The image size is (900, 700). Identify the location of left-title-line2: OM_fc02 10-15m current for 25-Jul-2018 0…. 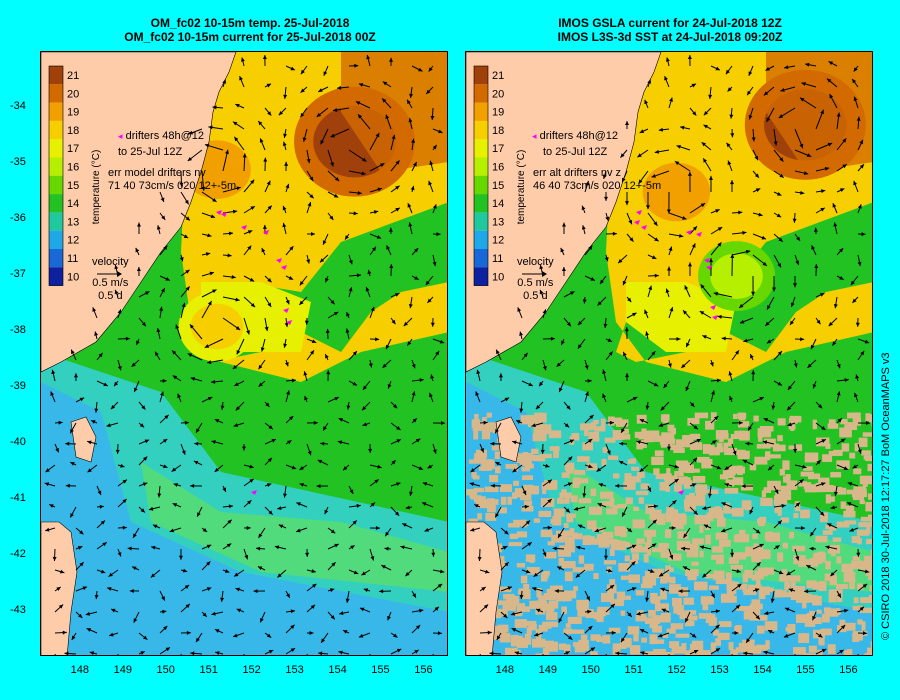
(250, 37).